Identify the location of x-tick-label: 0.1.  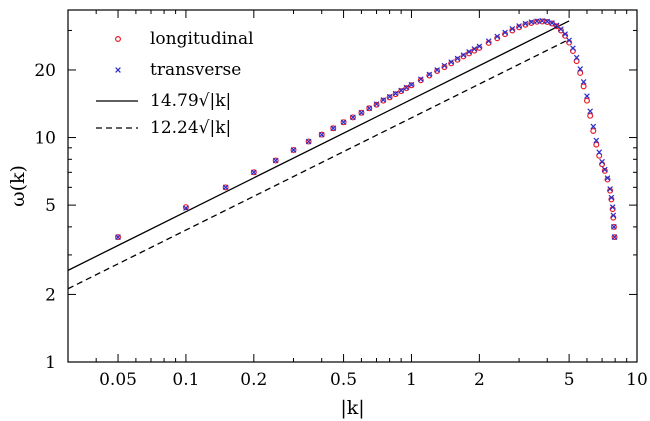
(185, 380).